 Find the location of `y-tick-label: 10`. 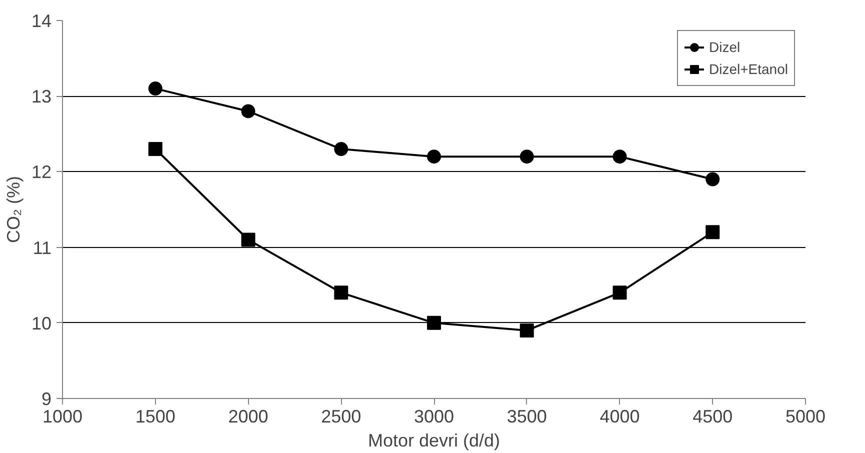

y-tick-label: 10 is located at coordinates (41, 323).